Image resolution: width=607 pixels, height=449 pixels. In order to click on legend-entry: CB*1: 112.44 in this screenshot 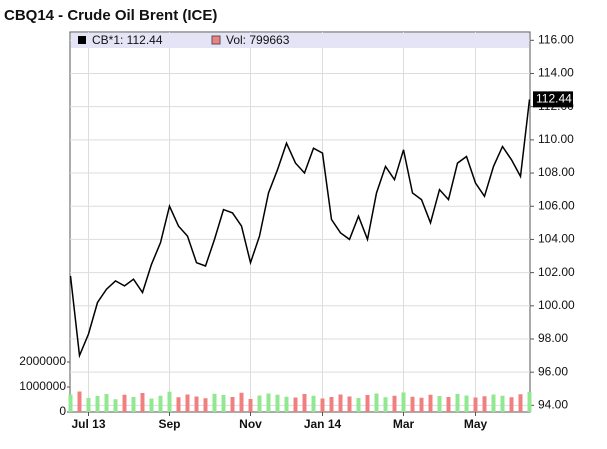, I will do `click(127, 40)`.